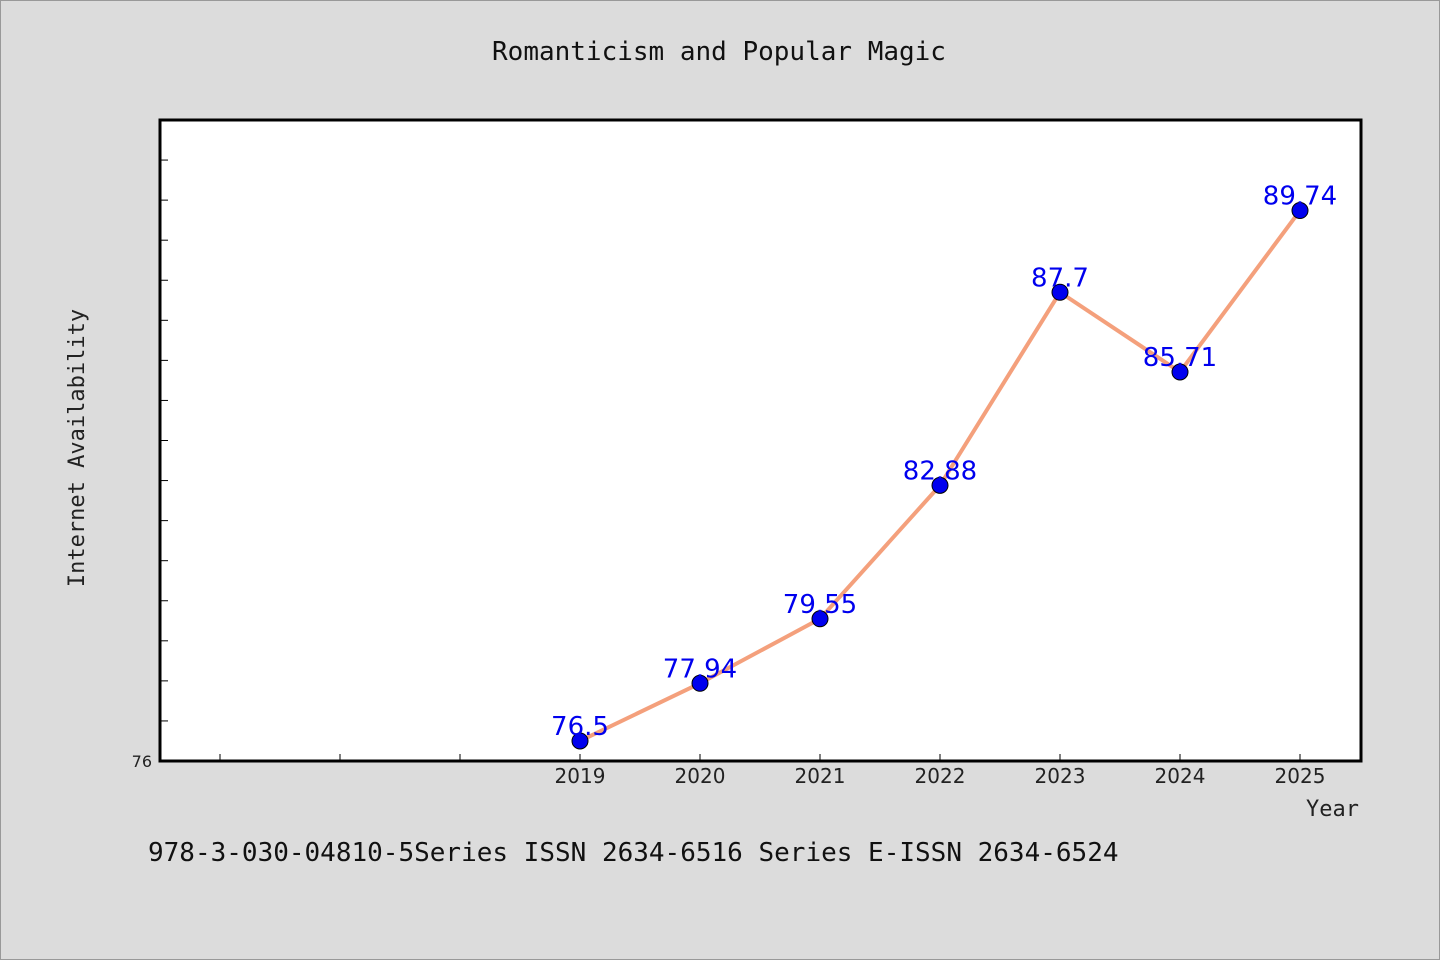 The height and width of the screenshot is (960, 1440). I want to click on x-tick-label: 2025, so click(1300, 776).